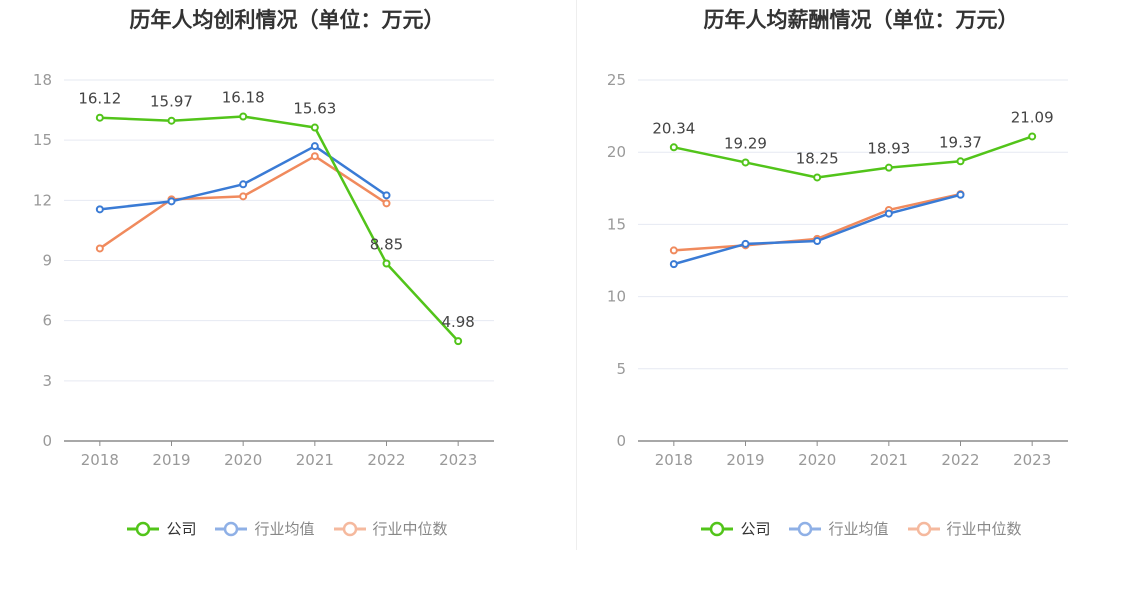  I want to click on data-label: 16.18, so click(243, 98).